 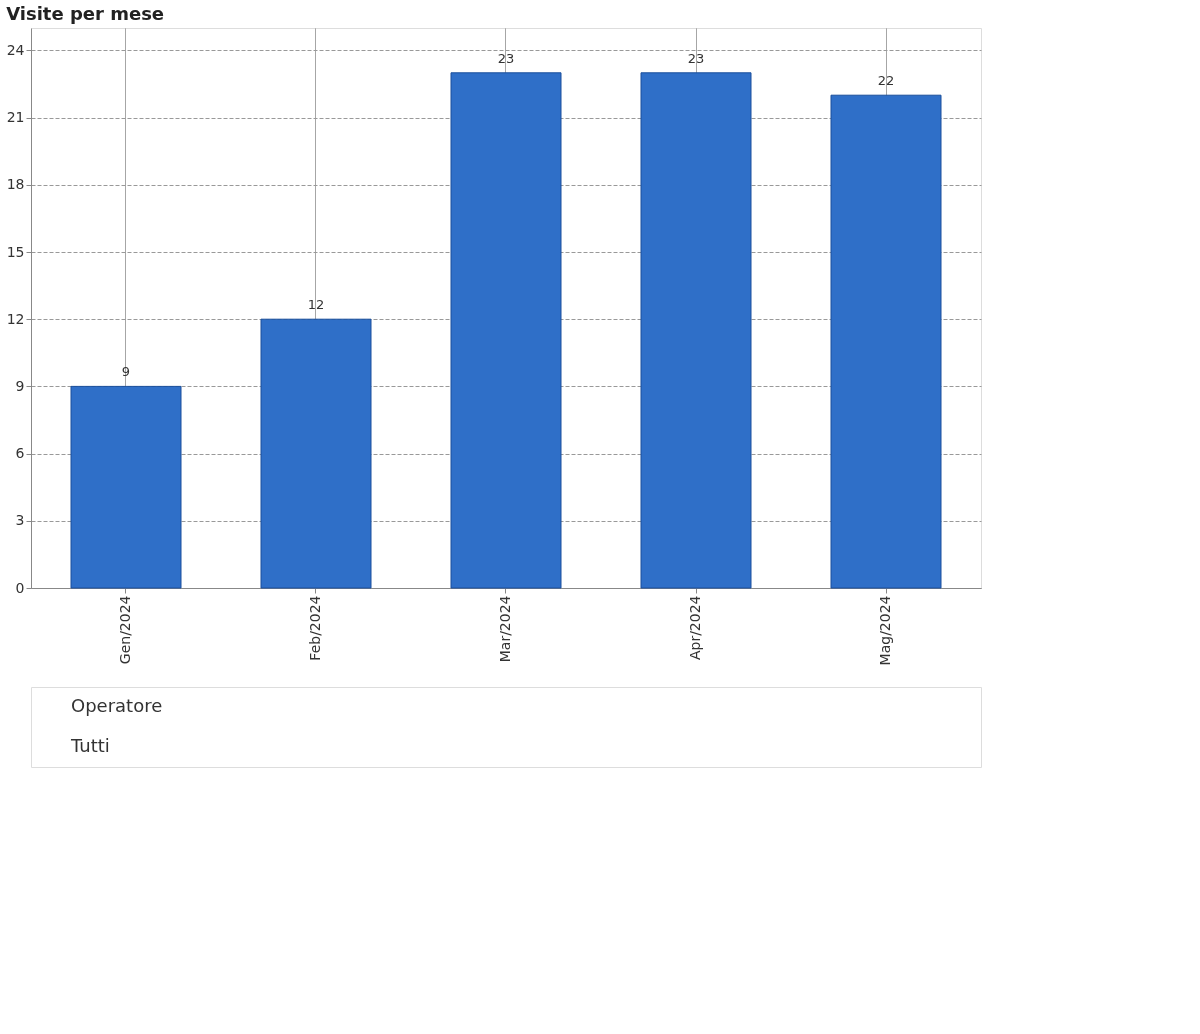 What do you see at coordinates (886, 81) in the screenshot?
I see `data-label: 22` at bounding box center [886, 81].